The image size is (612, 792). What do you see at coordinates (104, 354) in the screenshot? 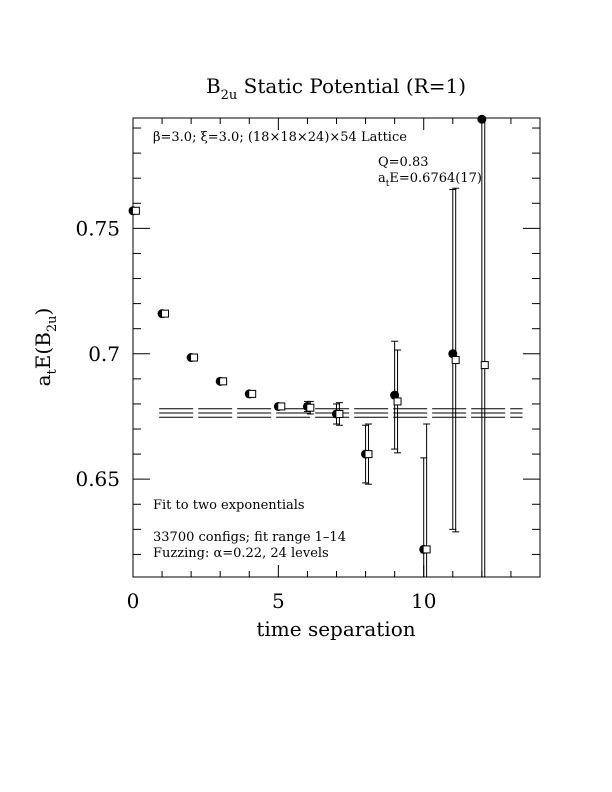
I see `y-tick-label: 0.7` at bounding box center [104, 354].